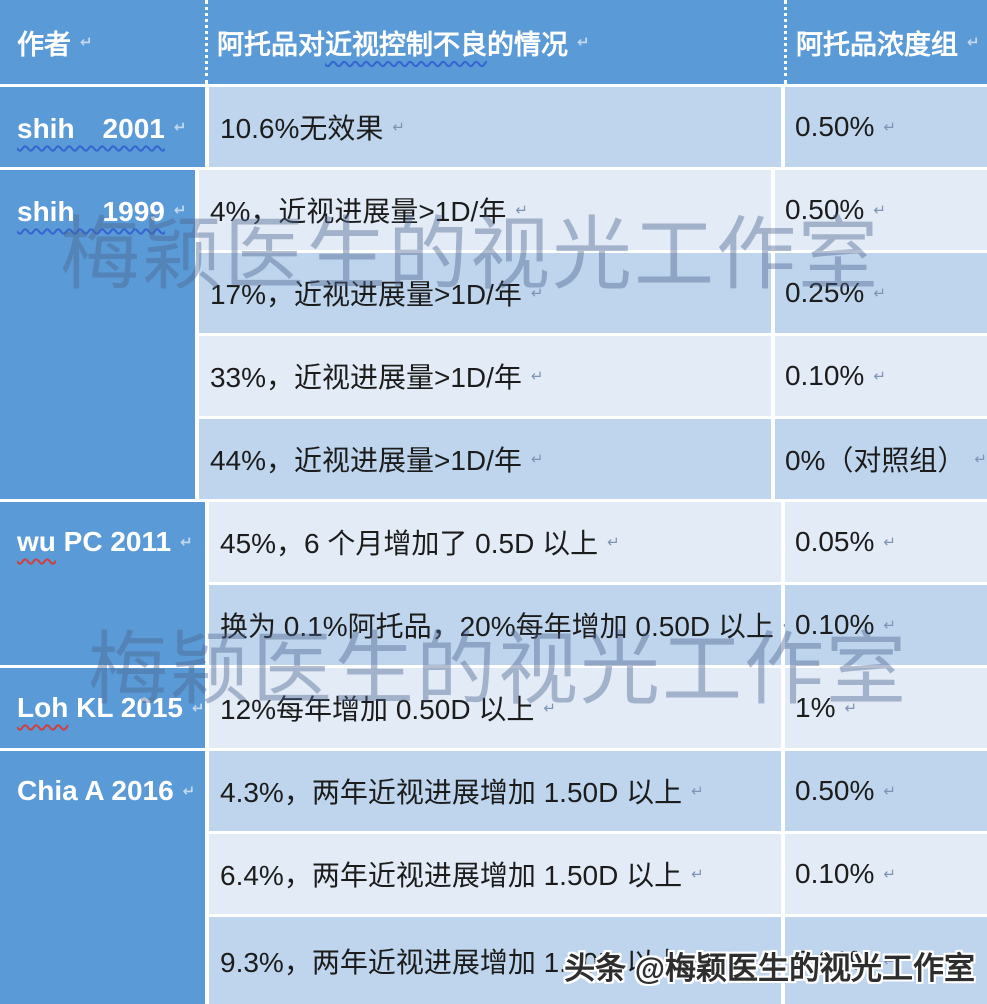  Describe the element at coordinates (358, 211) in the screenshot. I see `desc-text: 4%，近视进展量>1D/年` at that location.